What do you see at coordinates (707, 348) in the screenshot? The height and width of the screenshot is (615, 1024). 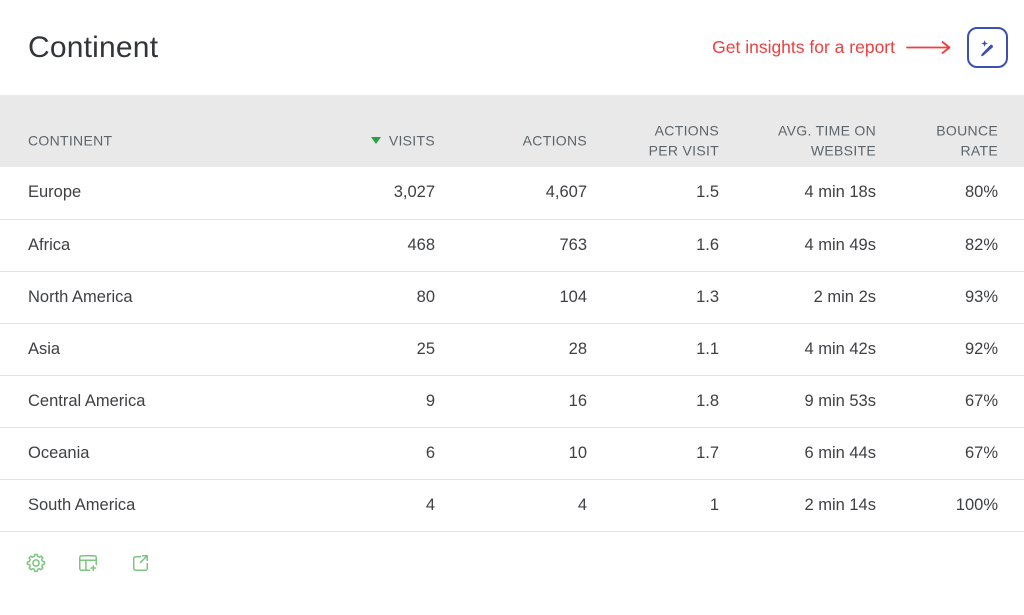 I see `actions-per-visit-cell: 1.1` at bounding box center [707, 348].